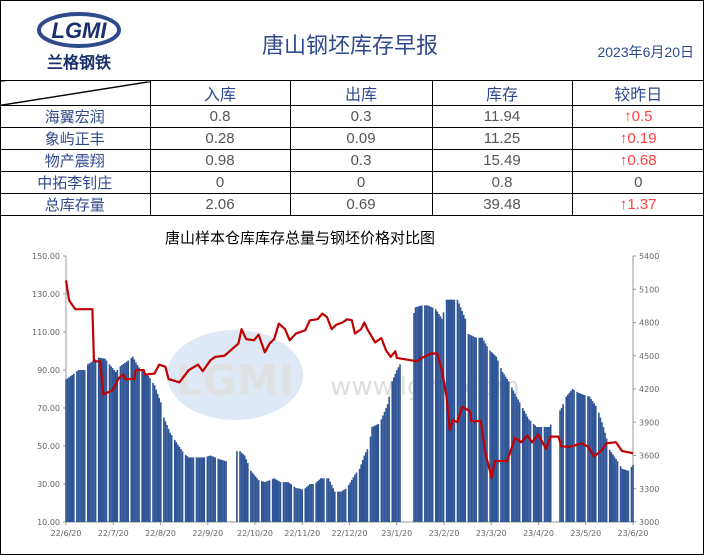 The image size is (704, 555). I want to click on right-tick-label: 3300, so click(649, 489).